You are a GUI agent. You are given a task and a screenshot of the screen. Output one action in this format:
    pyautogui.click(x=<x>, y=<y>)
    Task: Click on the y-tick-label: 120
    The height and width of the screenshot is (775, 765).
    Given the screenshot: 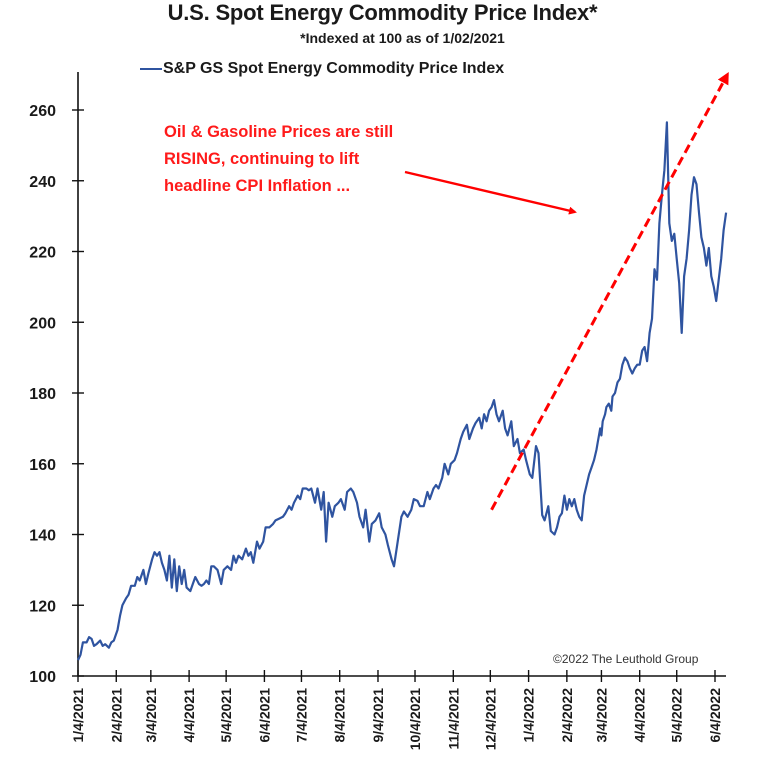 What is the action you would take?
    pyautogui.click(x=42, y=606)
    